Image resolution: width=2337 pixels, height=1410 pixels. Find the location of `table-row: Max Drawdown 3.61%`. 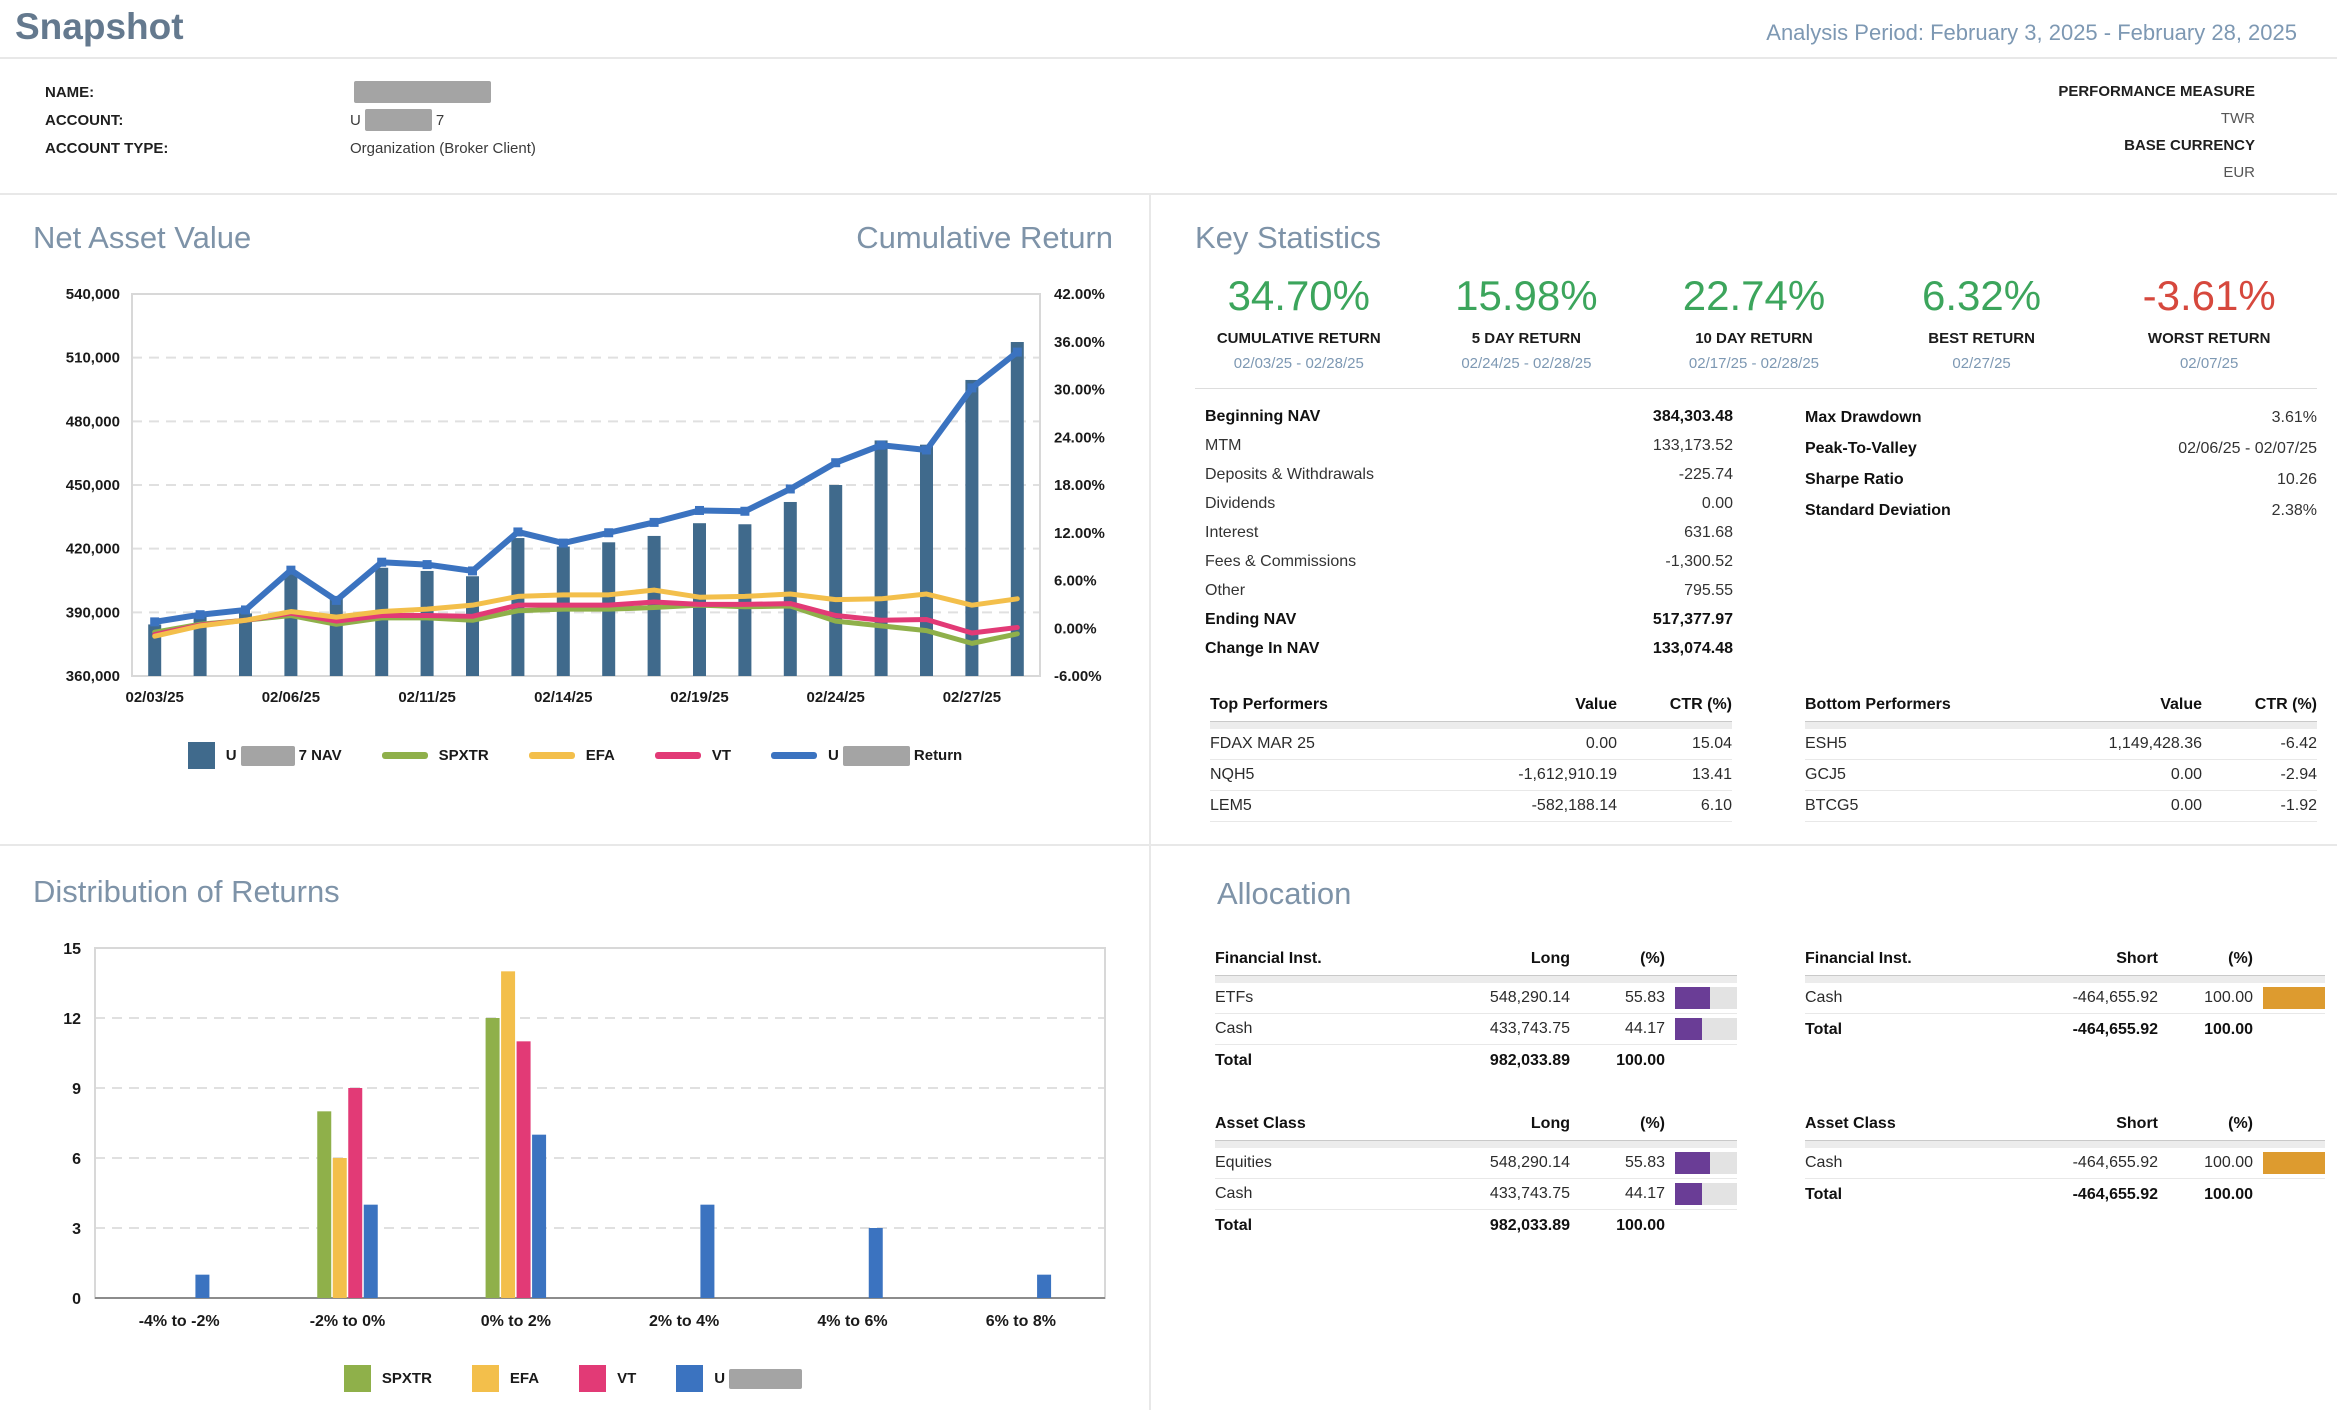

table-row: Max Drawdown 3.61% is located at coordinates (2061, 417).